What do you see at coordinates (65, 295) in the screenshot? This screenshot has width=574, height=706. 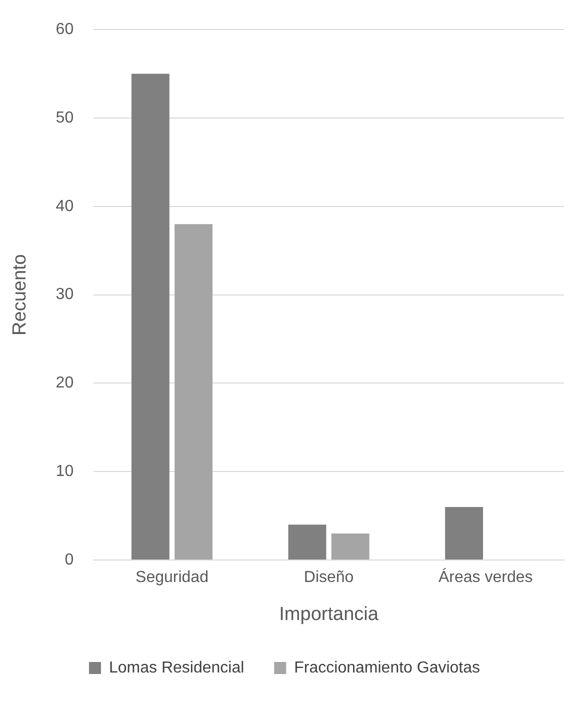 I see `y-tick-label: 30` at bounding box center [65, 295].